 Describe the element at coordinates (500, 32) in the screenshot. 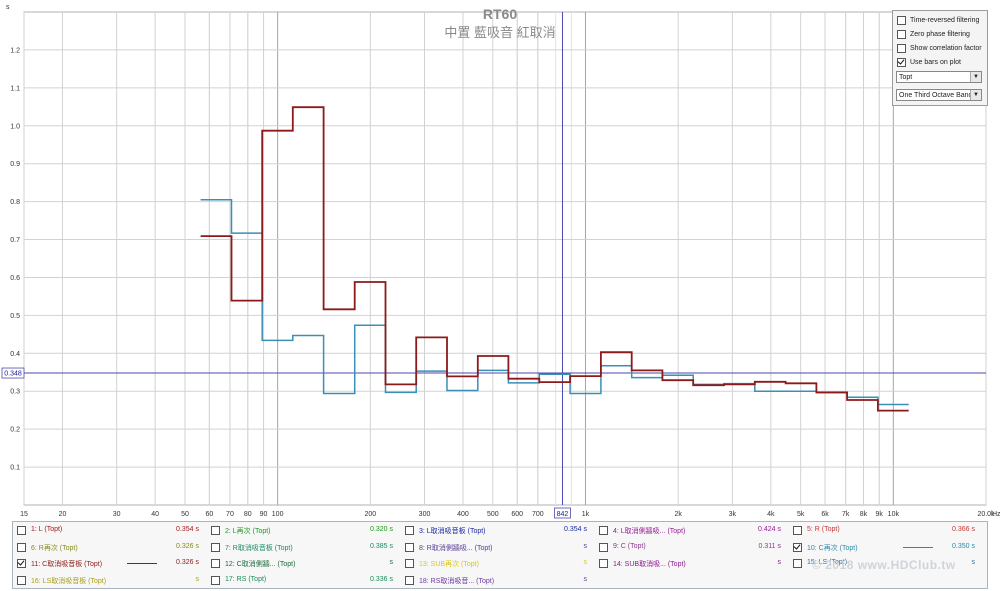

I see `chart-subtitle: 中置 藍吸音 紅取消` at that location.